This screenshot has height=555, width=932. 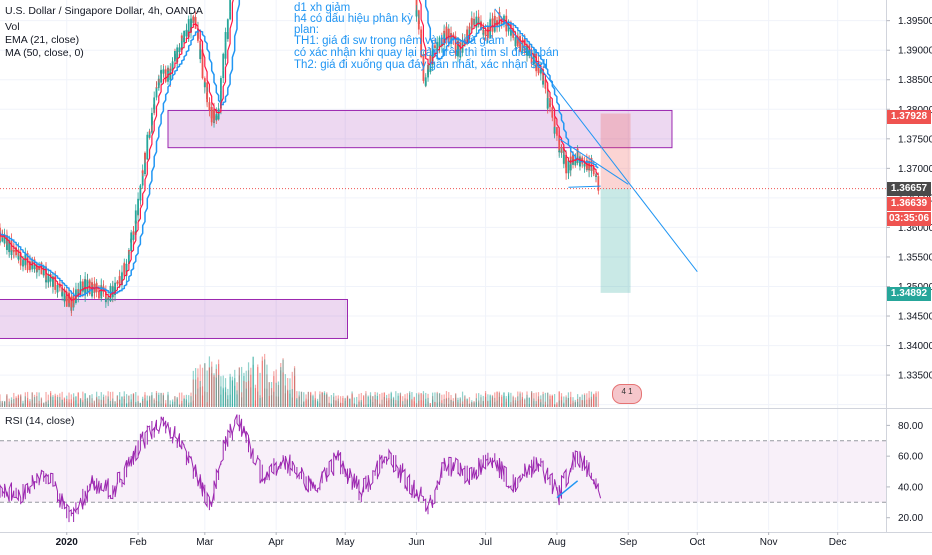 What do you see at coordinates (399, 41) in the screenshot?
I see `annotation-line: TH1: giá đi sw trong nêm và bức đà giảm` at bounding box center [399, 41].